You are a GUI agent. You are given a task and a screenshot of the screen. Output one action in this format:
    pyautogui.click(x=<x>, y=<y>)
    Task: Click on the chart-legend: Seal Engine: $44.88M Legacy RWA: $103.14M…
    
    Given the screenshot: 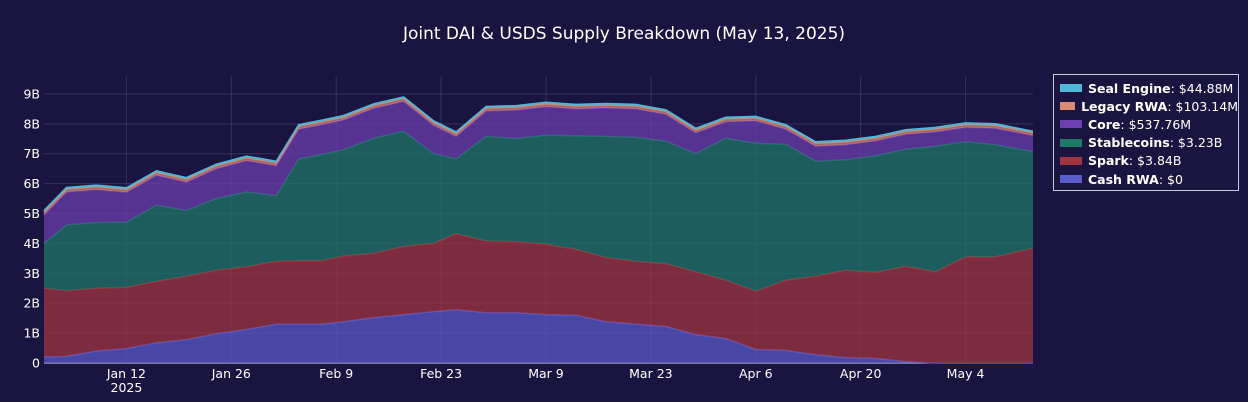 What is the action you would take?
    pyautogui.click(x=1146, y=132)
    